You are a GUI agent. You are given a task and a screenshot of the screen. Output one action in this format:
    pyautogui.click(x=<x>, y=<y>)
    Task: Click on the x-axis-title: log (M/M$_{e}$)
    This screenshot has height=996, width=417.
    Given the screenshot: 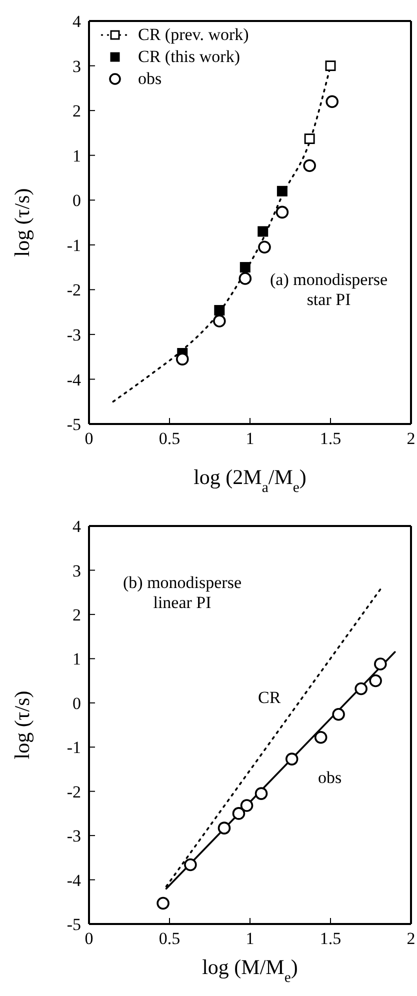 What is the action you would take?
    pyautogui.click(x=250, y=970)
    